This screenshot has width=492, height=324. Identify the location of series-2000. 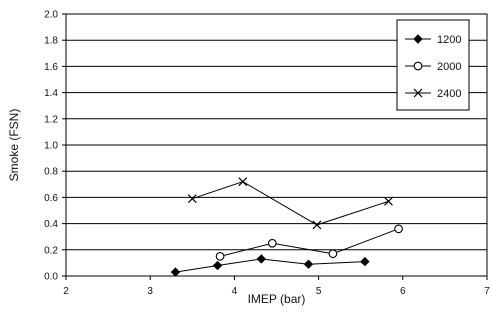
(309, 242).